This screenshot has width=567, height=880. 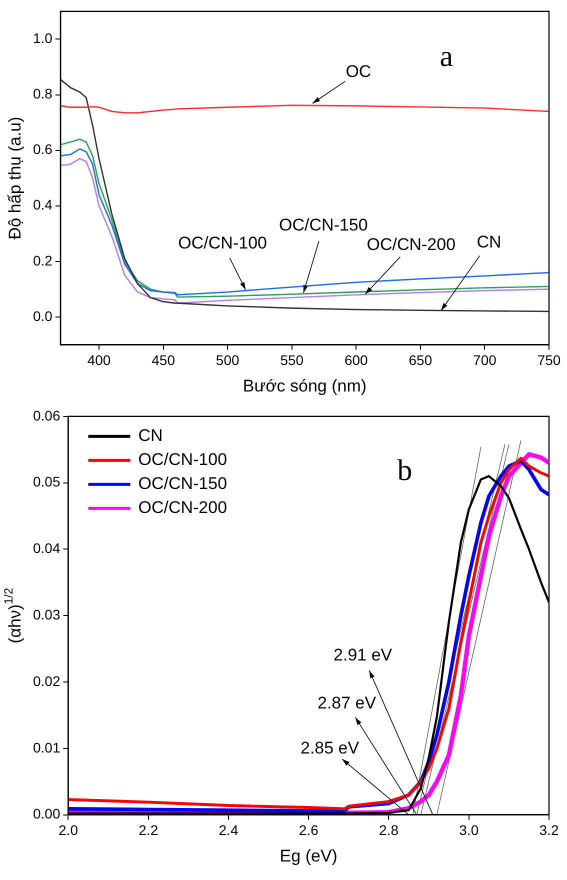 I want to click on x-tick-label: 550, so click(x=292, y=360).